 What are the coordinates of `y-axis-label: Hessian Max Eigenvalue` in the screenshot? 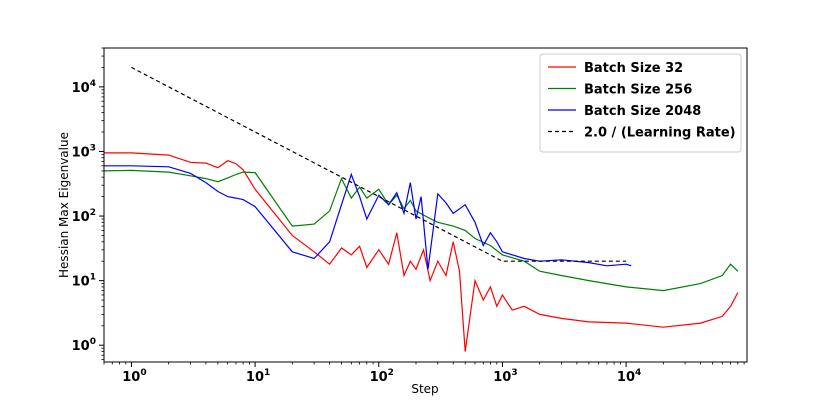 It's located at (64, 205).